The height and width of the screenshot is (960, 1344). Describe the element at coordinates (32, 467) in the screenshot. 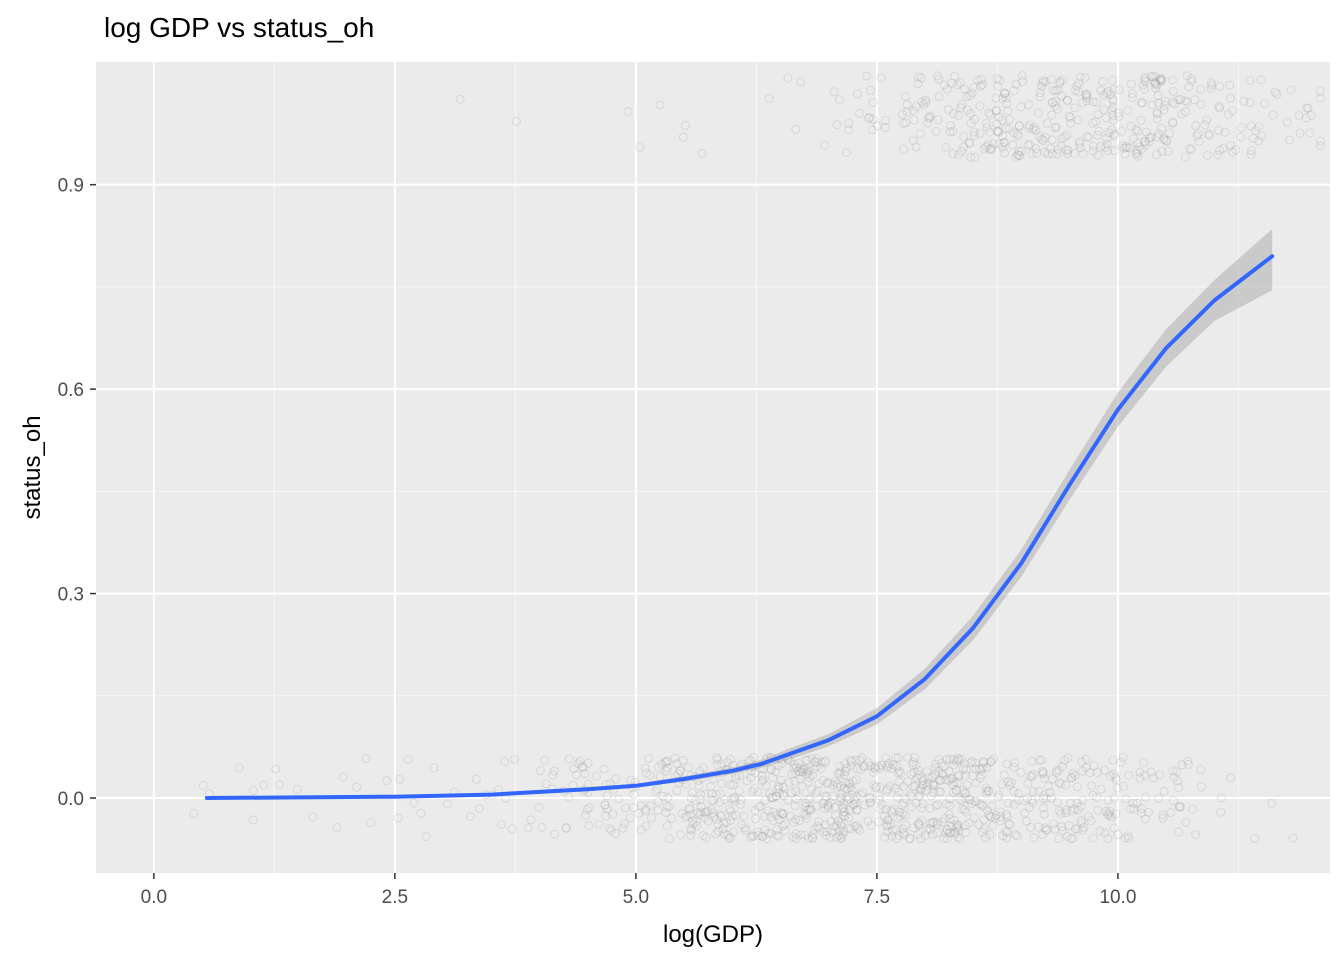

I see `y-axis-title: status_oh` at that location.